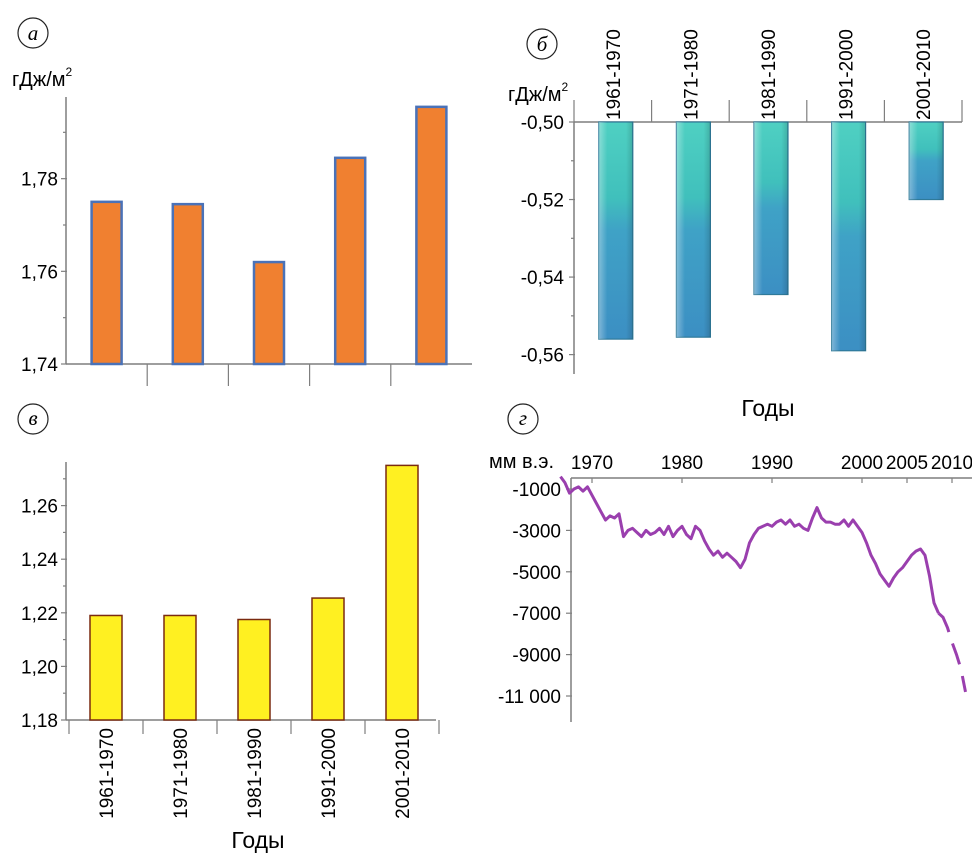 This screenshot has width=972, height=855. Describe the element at coordinates (538, 93) in the screenshot. I see `panel-b-unit: гДж/м2` at that location.